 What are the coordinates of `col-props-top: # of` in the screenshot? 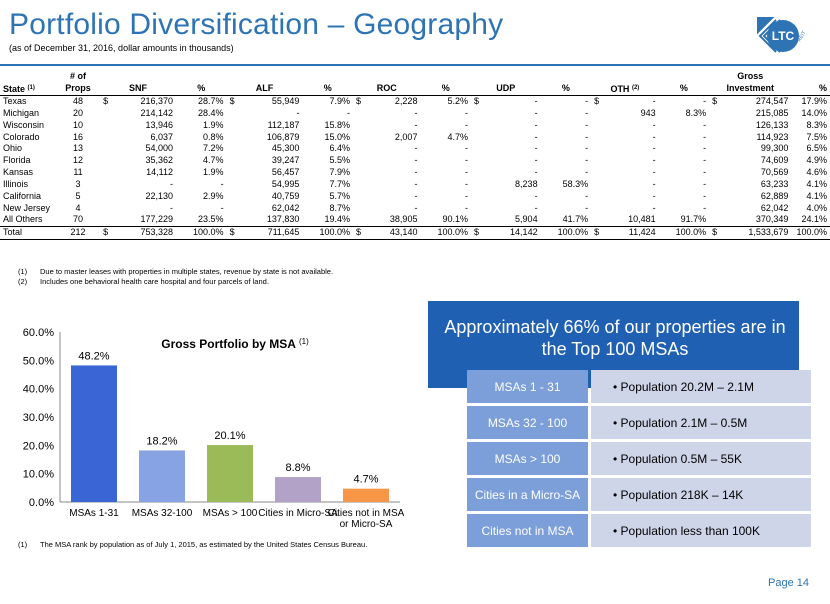 It's located at (77, 76).